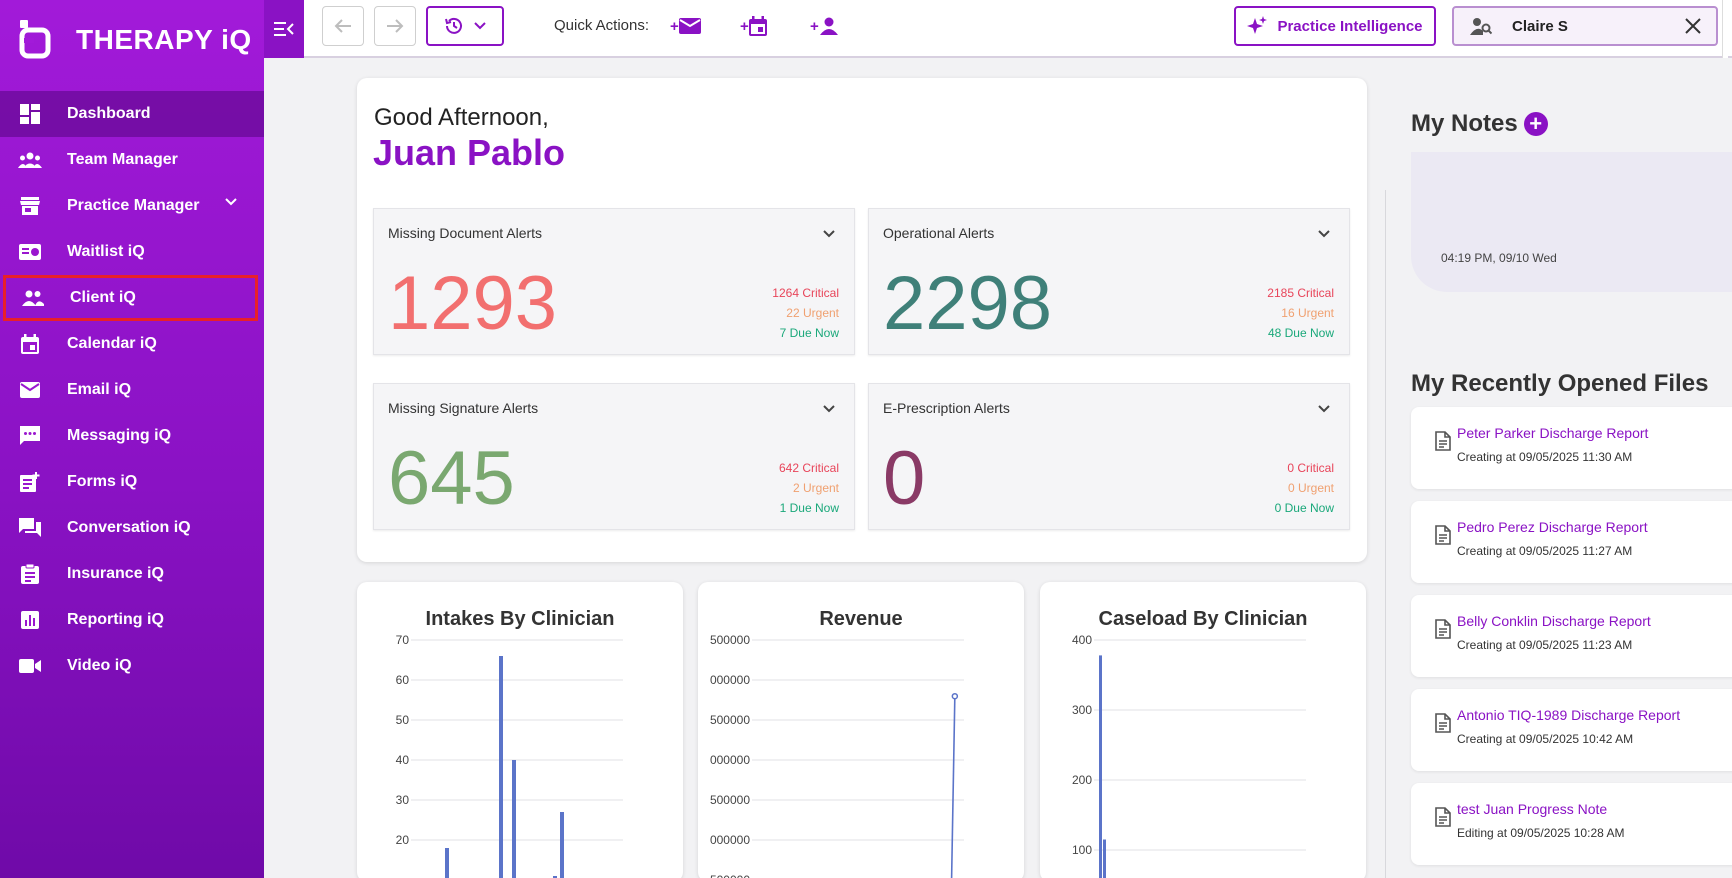 This screenshot has width=1732, height=878. I want to click on note-card: 04:19 PM, 09/10 Wed, so click(1571, 222).